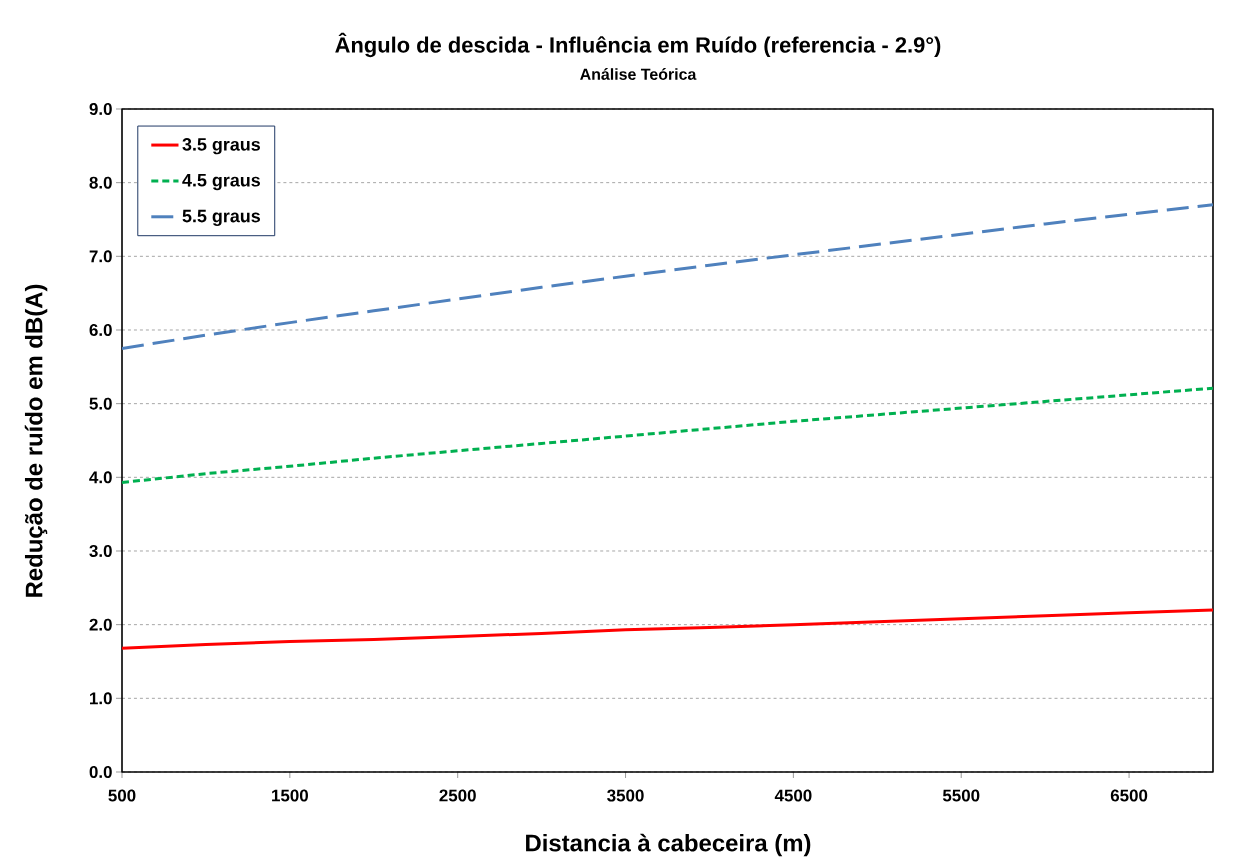 This screenshot has height=863, width=1255. What do you see at coordinates (100, 182) in the screenshot?
I see `y-tick-label: 8.0` at bounding box center [100, 182].